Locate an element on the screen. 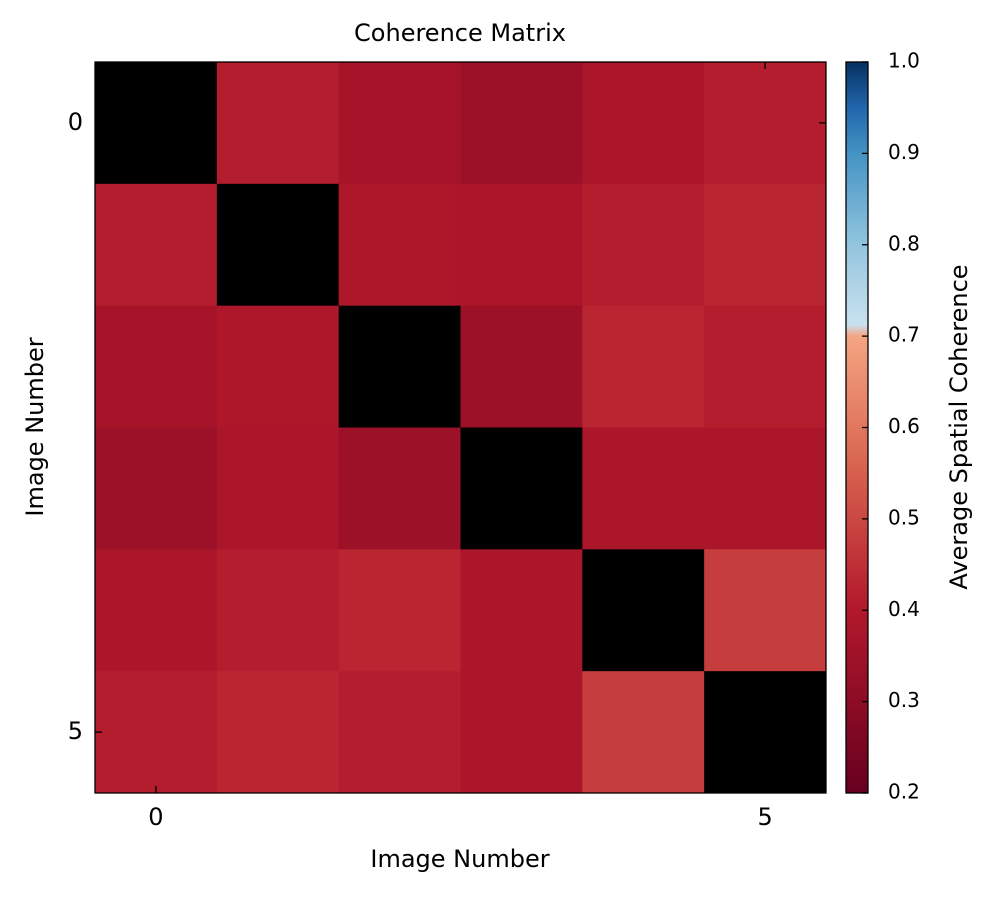 The width and height of the screenshot is (997, 899). colorbar-tick-label: 0.5 is located at coordinates (904, 517).